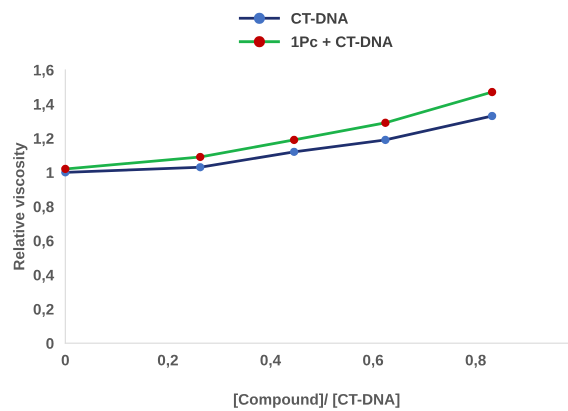 This screenshot has height=411, width=568. I want to click on x-axis-title: [Compound]/ [CT-DNA], so click(317, 401).